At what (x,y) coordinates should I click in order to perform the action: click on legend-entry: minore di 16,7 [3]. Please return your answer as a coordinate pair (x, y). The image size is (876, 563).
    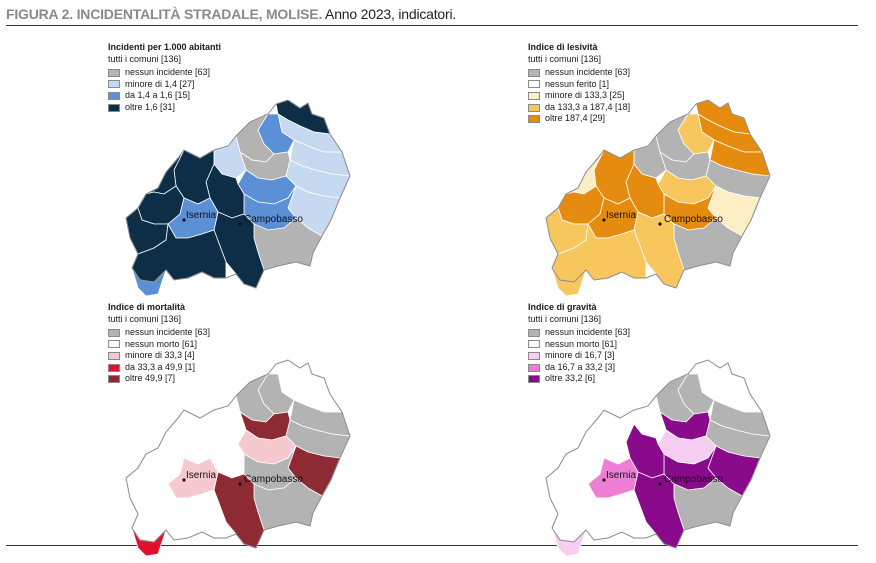
    Looking at the image, I should click on (579, 356).